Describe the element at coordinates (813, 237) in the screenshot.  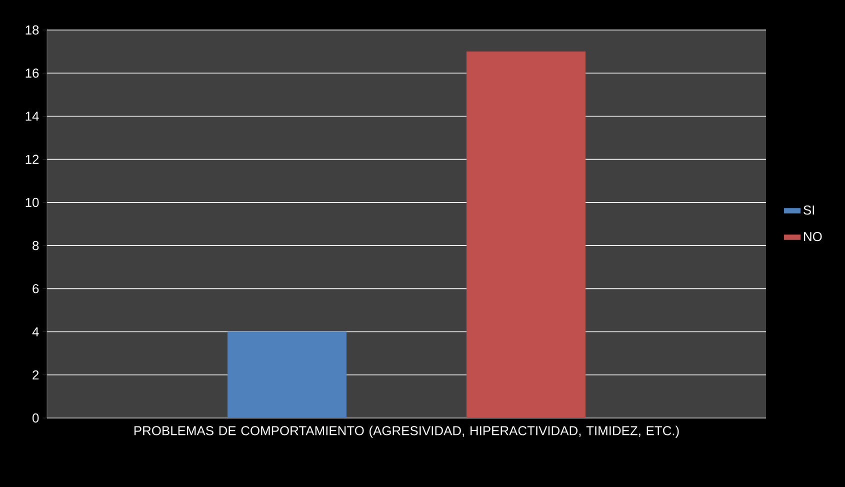
I see `legend-label: NO` at that location.